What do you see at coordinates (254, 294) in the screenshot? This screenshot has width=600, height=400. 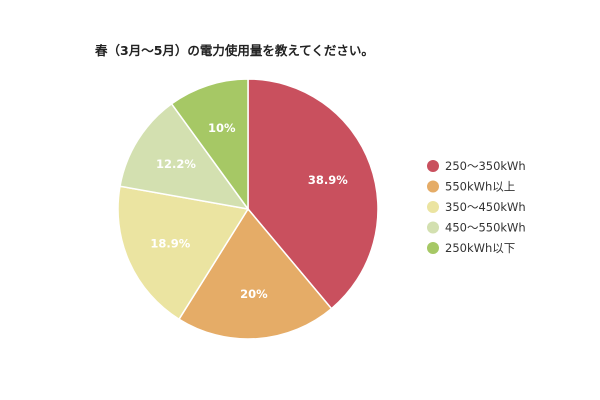 I see `slice-value-label: 20%` at bounding box center [254, 294].